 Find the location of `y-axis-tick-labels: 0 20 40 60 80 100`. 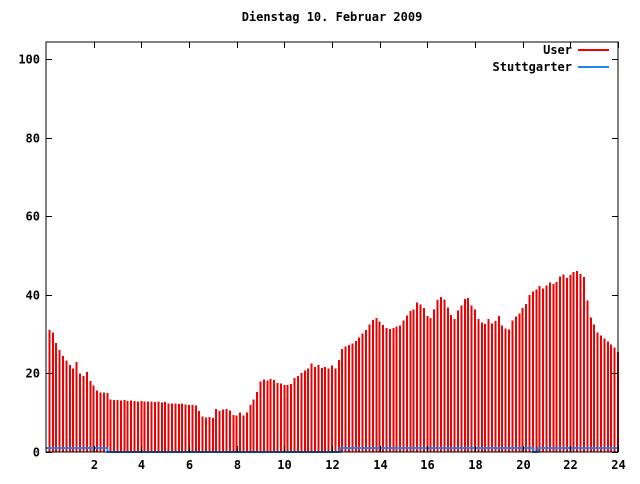

y-axis-tick-labels: 0 20 40 60 80 100 is located at coordinates (29, 256).